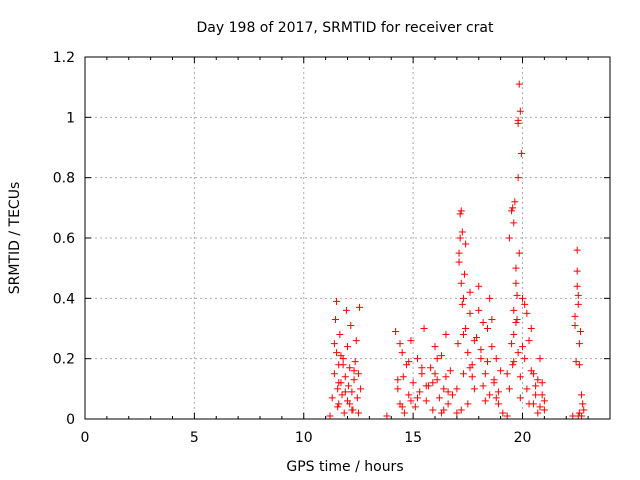 The height and width of the screenshot is (480, 640). Describe the element at coordinates (344, 467) in the screenshot. I see `x-axis-label: GPS time / hours` at that location.